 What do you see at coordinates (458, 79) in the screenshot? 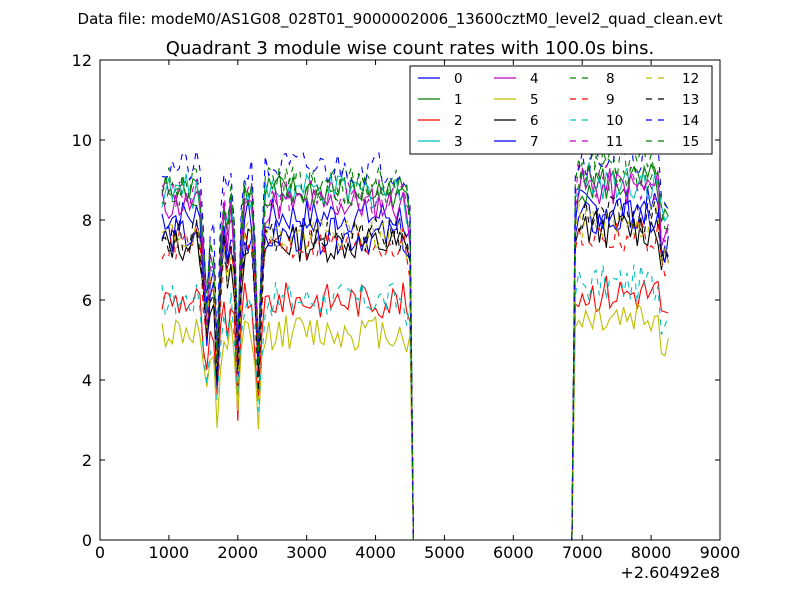
I see `legend-label-0: 0` at bounding box center [458, 79].